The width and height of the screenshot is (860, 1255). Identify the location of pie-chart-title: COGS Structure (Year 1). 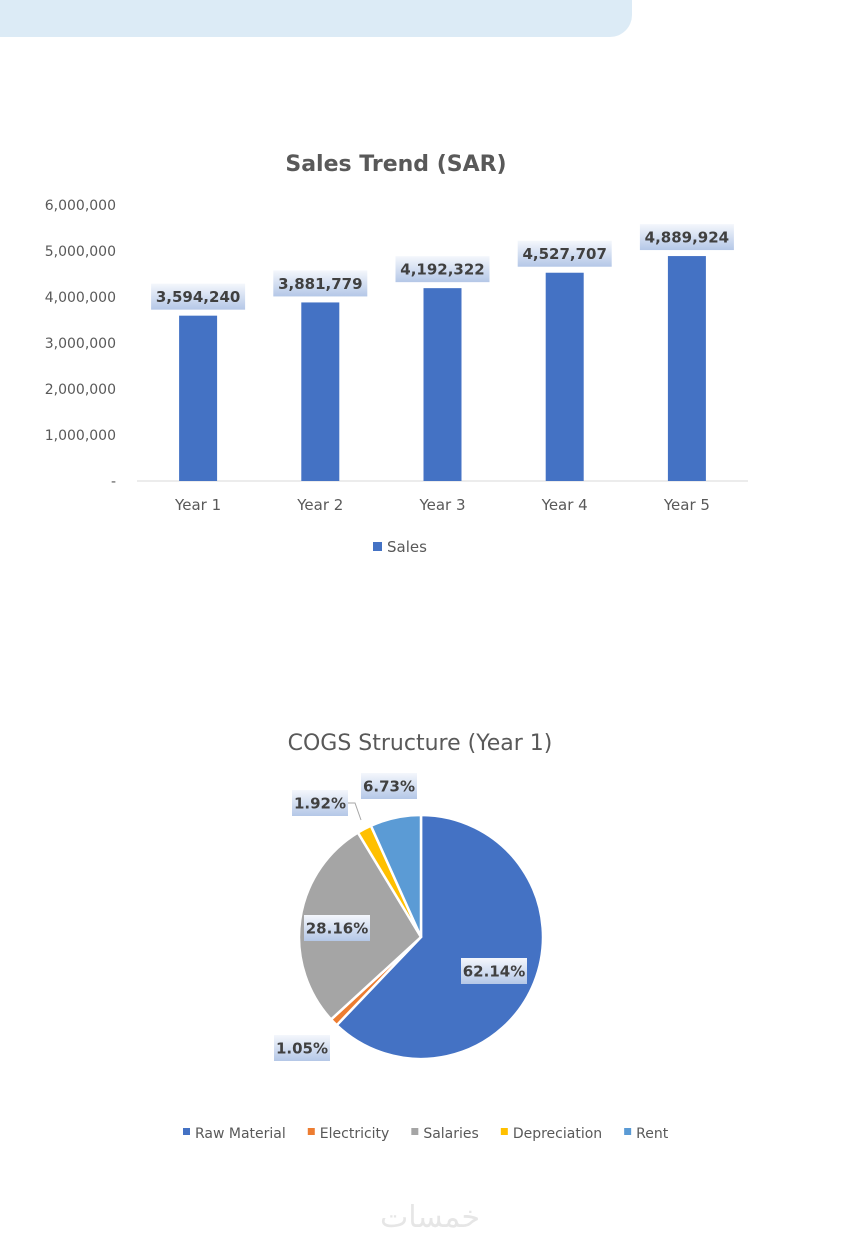
(420, 743).